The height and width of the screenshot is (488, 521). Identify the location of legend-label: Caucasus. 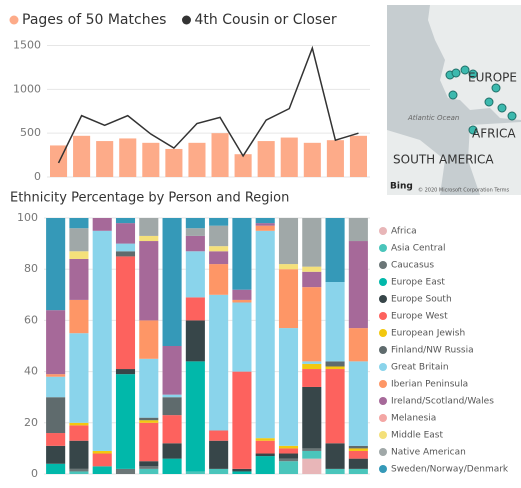
(412, 266).